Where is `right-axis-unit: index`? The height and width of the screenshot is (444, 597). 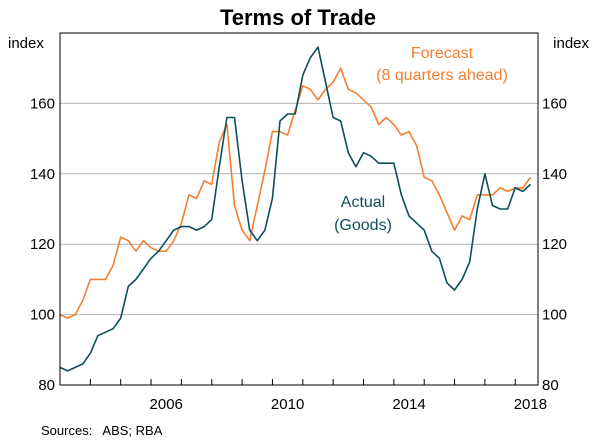
right-axis-unit: index is located at coordinates (571, 43).